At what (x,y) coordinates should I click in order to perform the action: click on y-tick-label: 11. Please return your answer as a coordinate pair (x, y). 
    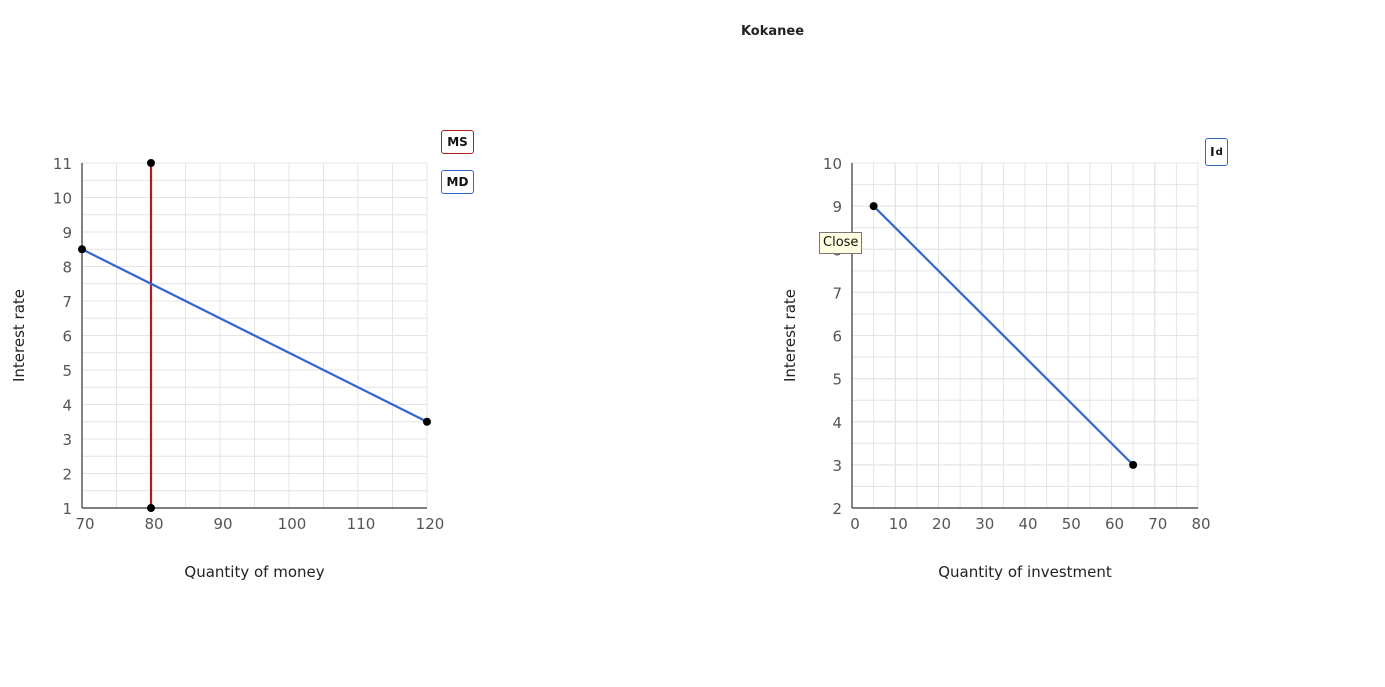
    Looking at the image, I should click on (62, 164).